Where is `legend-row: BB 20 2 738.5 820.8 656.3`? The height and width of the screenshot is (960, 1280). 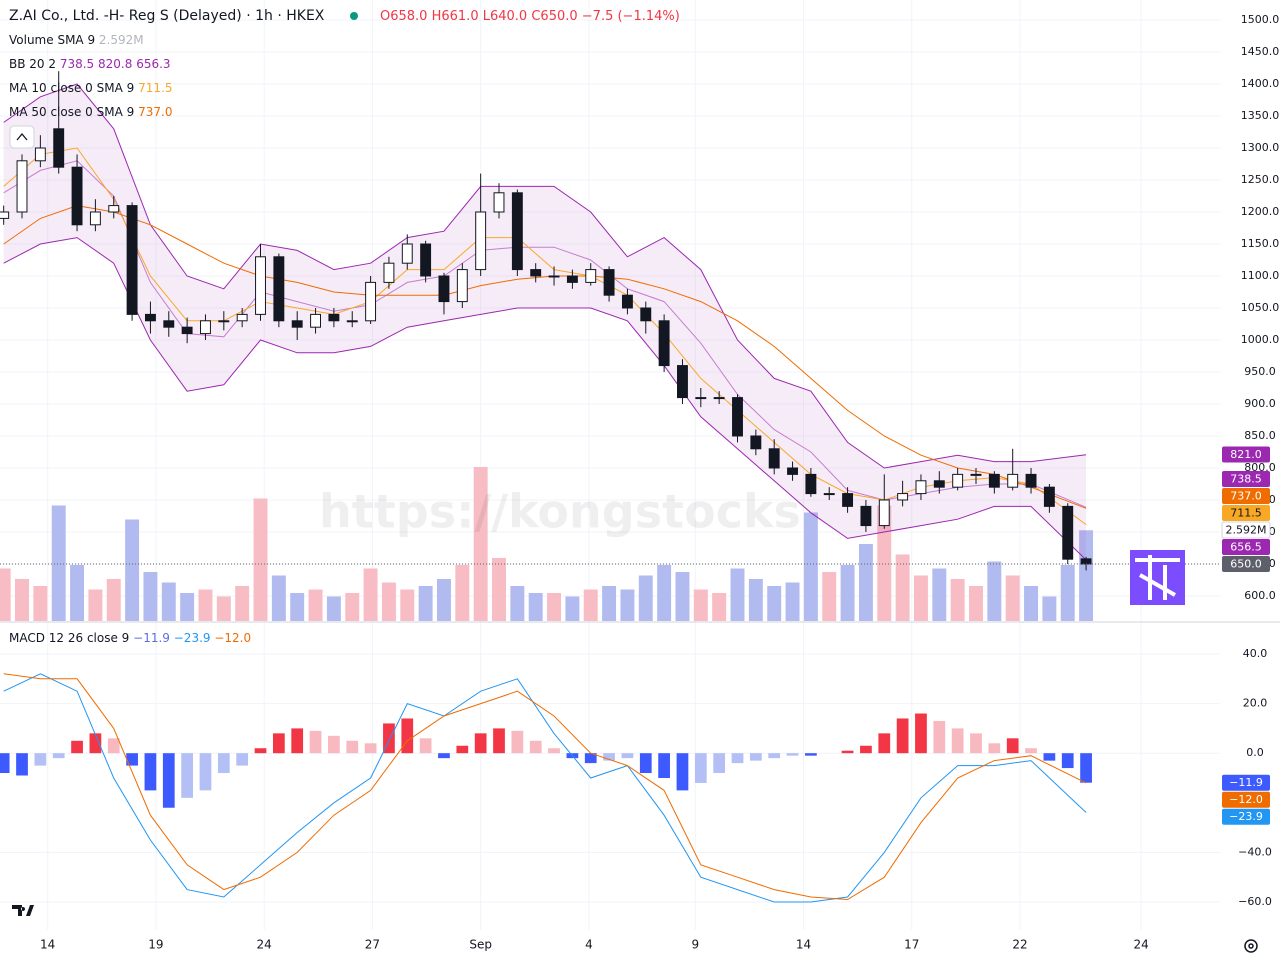 legend-row: BB 20 2 738.5 820.8 656.3 is located at coordinates (90, 64).